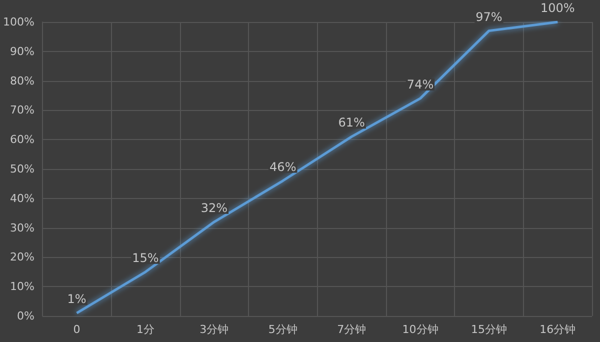  Describe the element at coordinates (489, 17) in the screenshot. I see `data-label: 97%` at that location.